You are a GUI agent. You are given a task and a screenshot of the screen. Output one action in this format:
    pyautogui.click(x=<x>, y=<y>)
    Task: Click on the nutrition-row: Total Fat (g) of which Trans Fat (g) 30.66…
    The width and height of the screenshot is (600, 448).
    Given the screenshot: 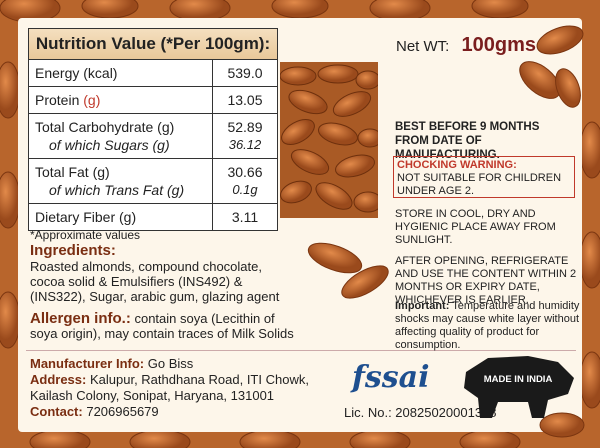 What is the action you would take?
    pyautogui.click(x=153, y=181)
    